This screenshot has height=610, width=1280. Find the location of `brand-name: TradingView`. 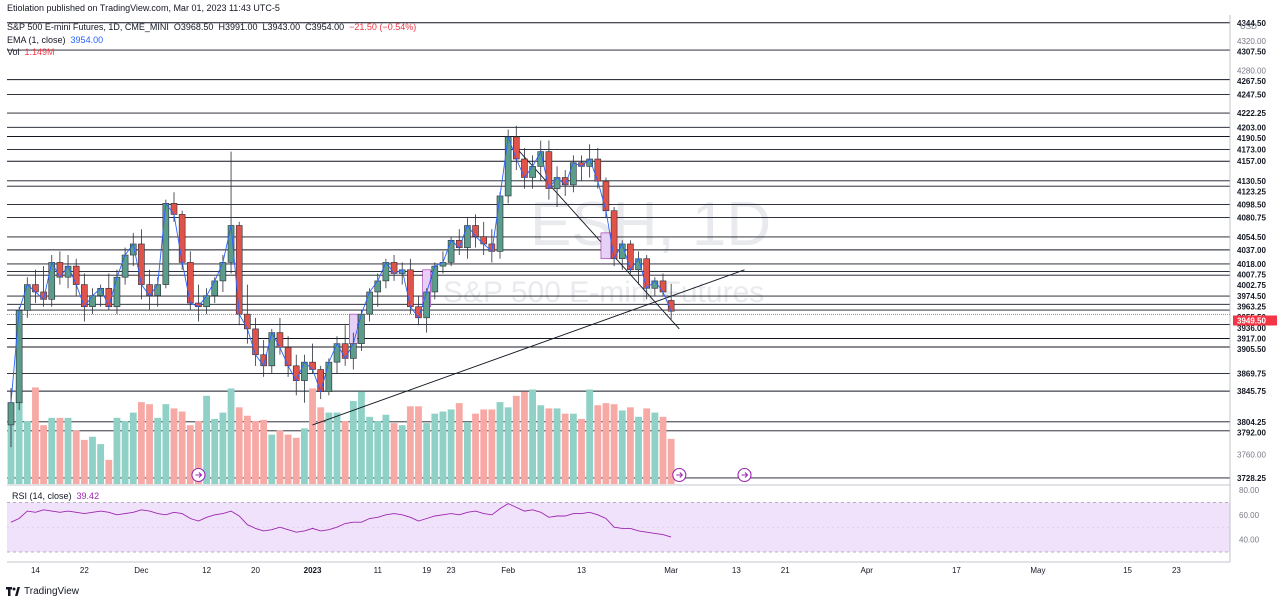

brand-name: TradingView is located at coordinates (52, 591).